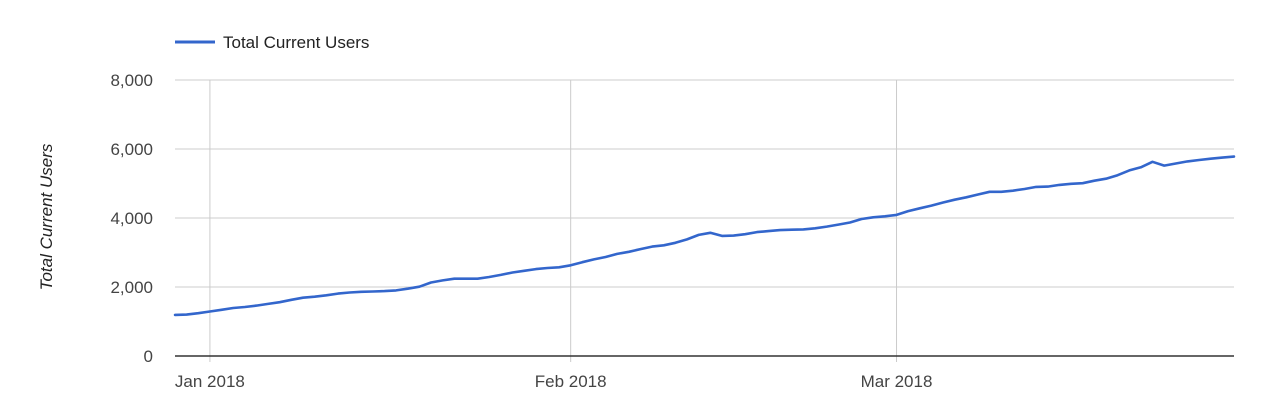 This screenshot has width=1263, height=414. Describe the element at coordinates (131, 80) in the screenshot. I see `y-tick-label: 8,000` at that location.